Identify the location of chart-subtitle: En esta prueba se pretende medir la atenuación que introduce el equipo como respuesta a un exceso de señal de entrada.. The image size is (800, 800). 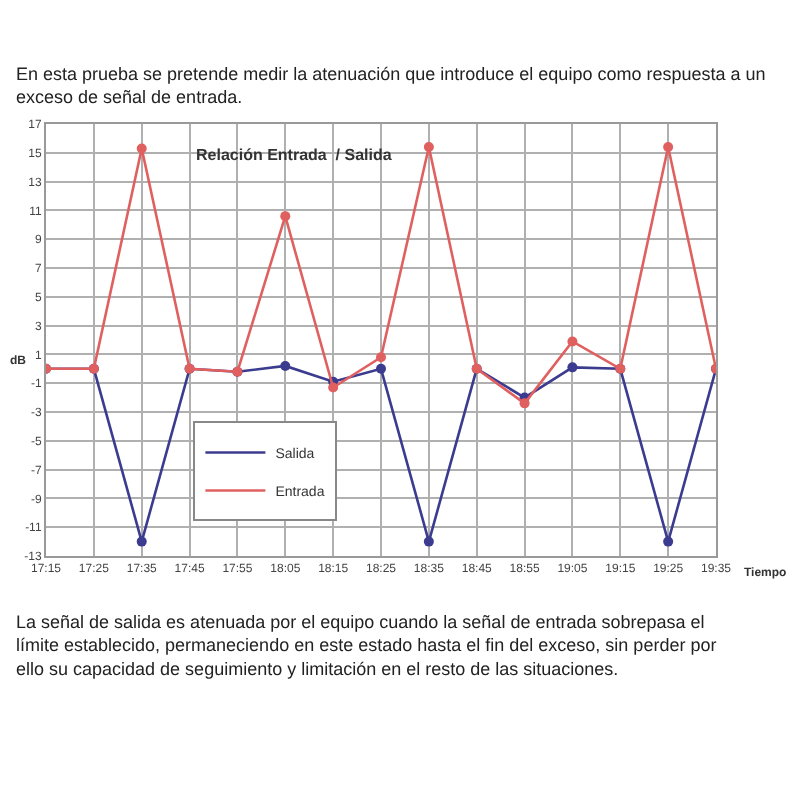
(391, 86).